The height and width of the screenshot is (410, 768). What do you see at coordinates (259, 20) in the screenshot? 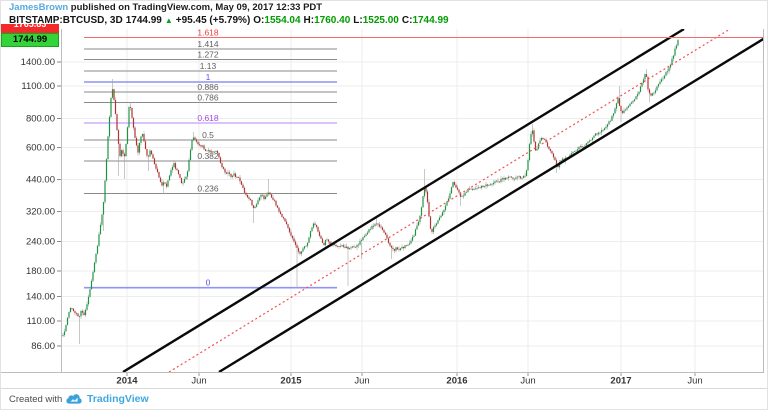
I see `open-label: O:` at bounding box center [259, 20].